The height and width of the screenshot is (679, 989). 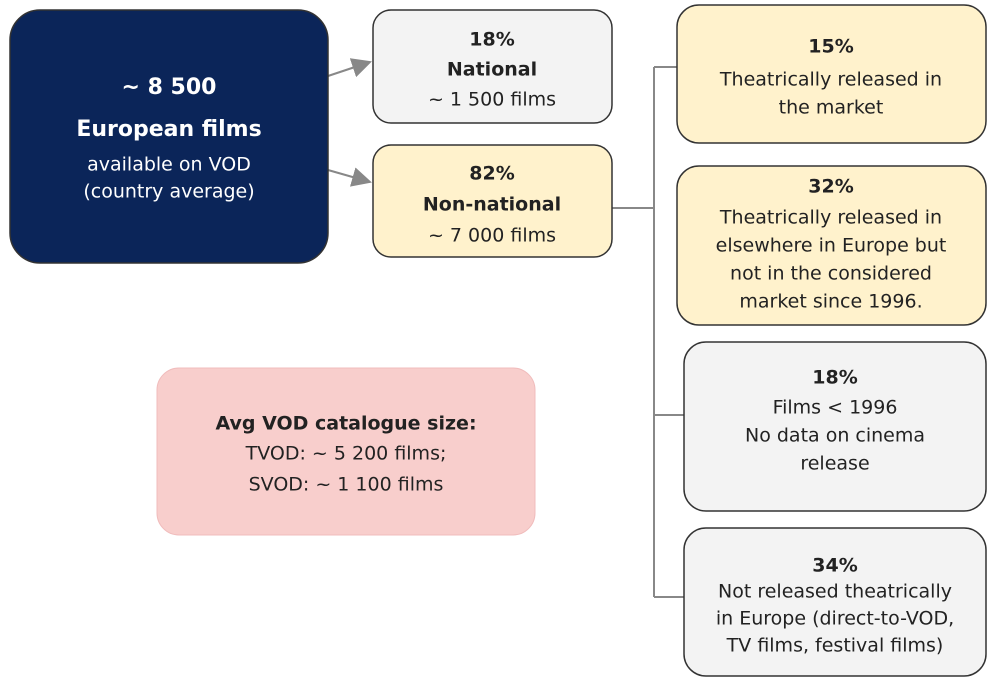 I want to click on text: Non-national, so click(x=492, y=205).